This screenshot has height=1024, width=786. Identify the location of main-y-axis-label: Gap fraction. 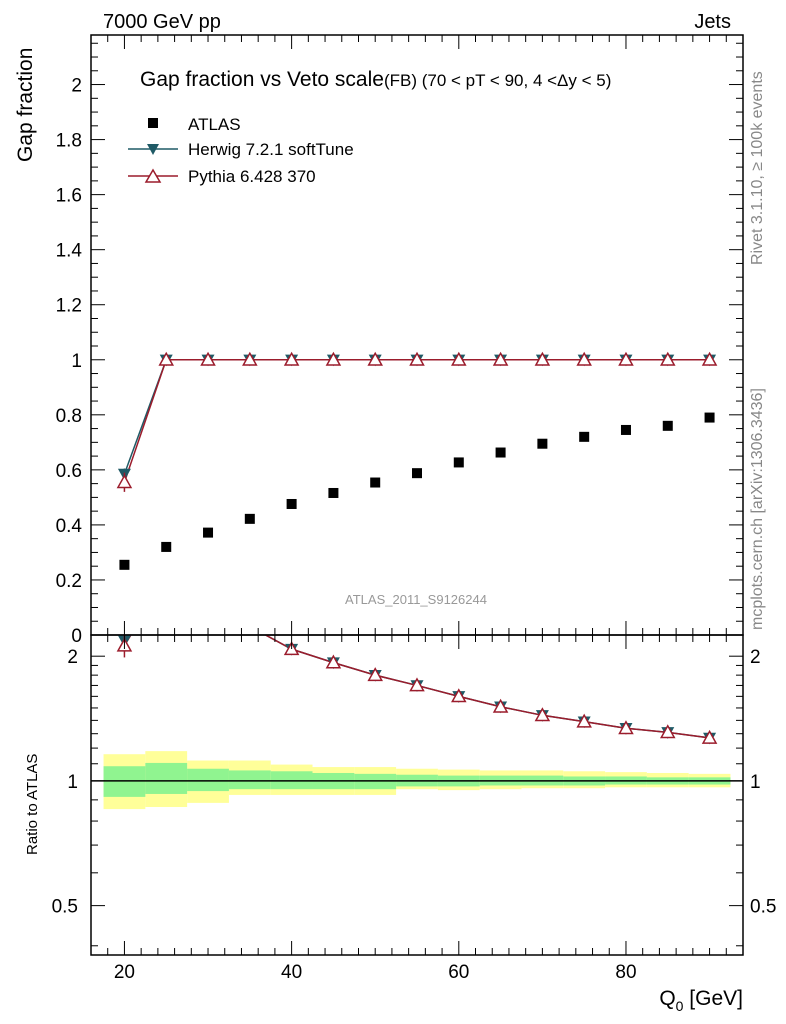
(25, 105).